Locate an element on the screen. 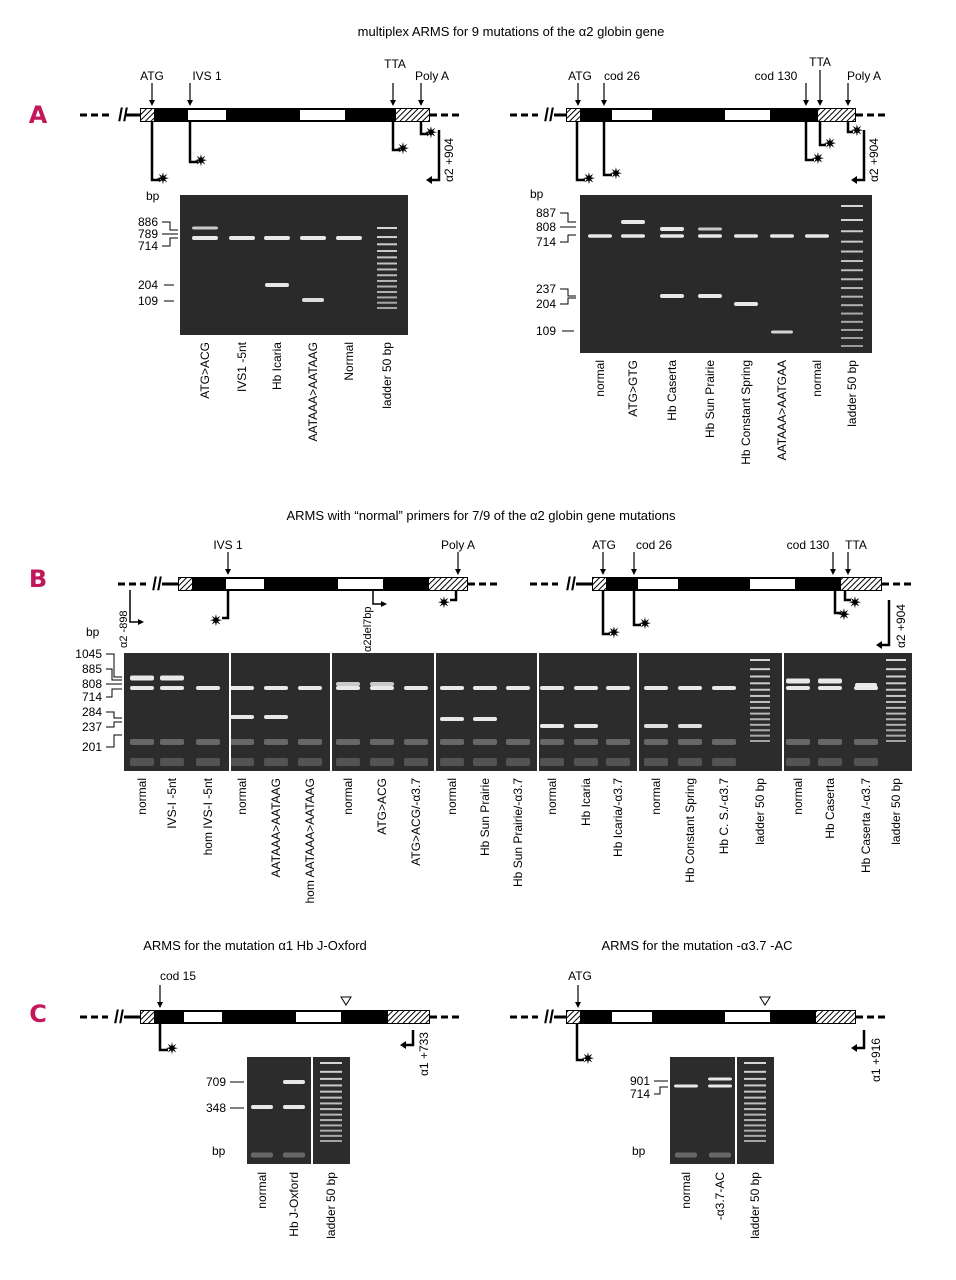 This screenshot has height=1280, width=956. panel-c-left-title: ARMS for the mutation α1 Hb J-Oxford is located at coordinates (255, 945).